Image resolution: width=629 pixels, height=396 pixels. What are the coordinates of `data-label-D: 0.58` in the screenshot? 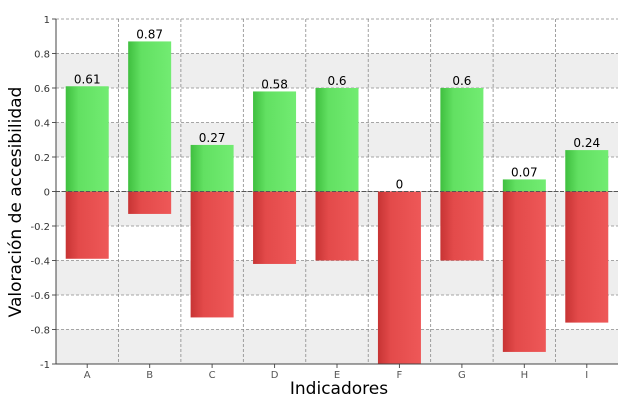 It's located at (274, 84).